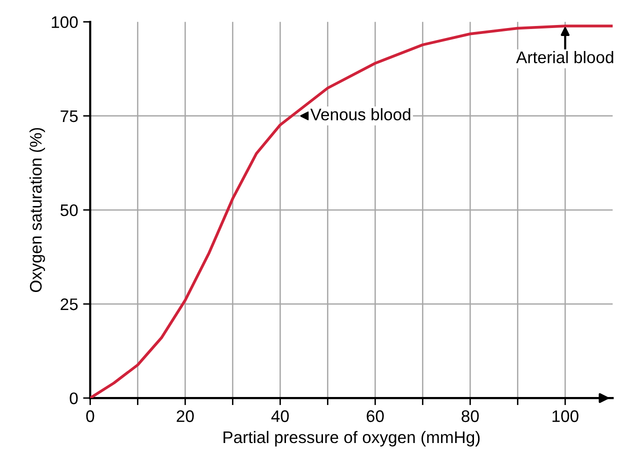  Describe the element at coordinates (69, 210) in the screenshot. I see `y-tick-label: 50` at that location.